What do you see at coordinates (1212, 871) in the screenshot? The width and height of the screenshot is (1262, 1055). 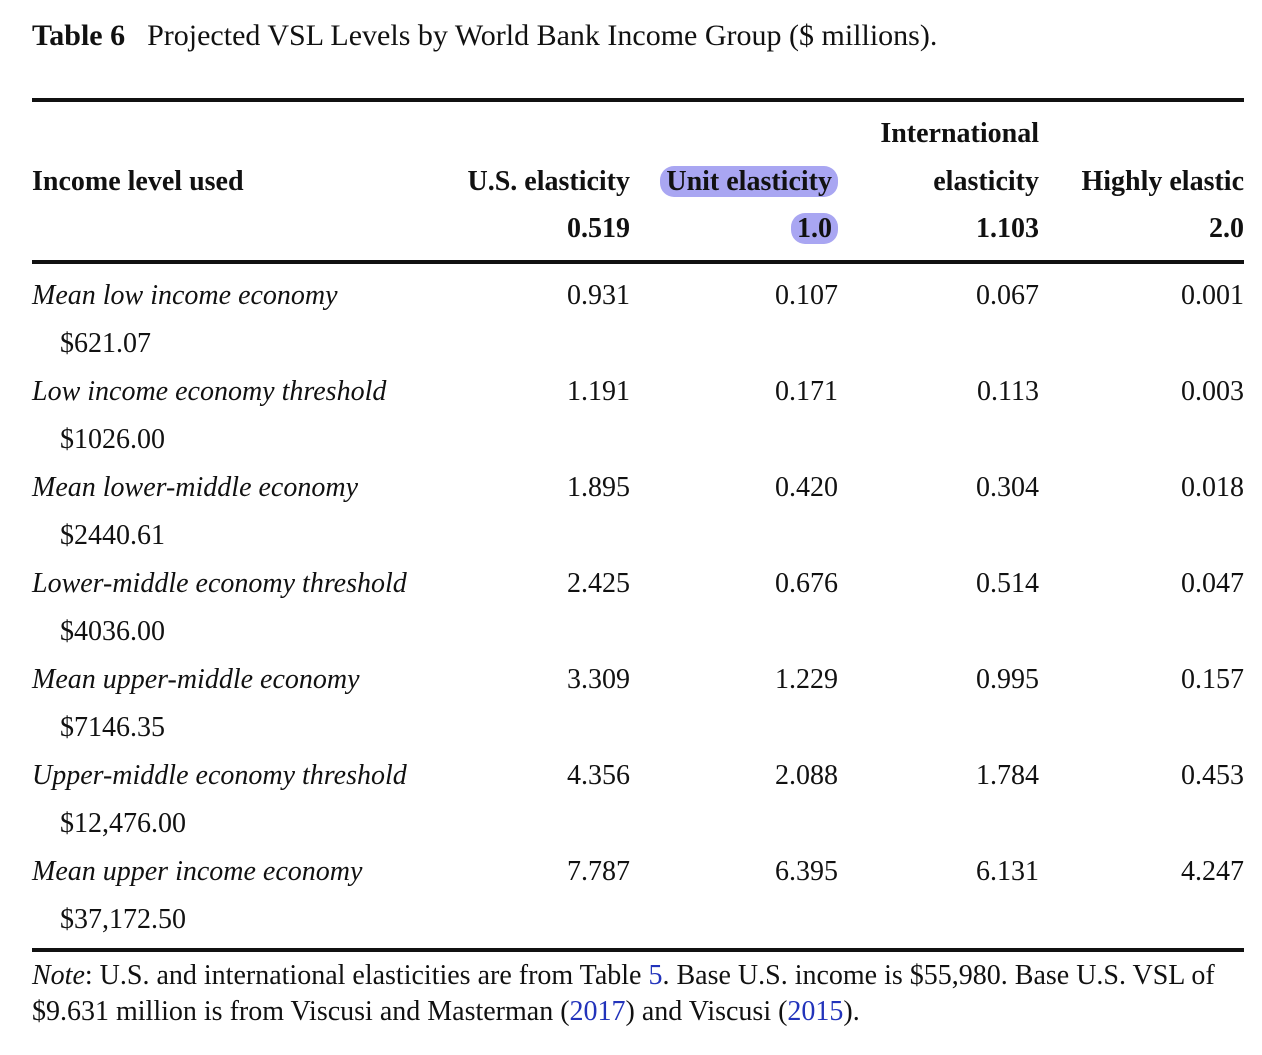 I see `cell-highly-elastic: 4.247` at bounding box center [1212, 871].